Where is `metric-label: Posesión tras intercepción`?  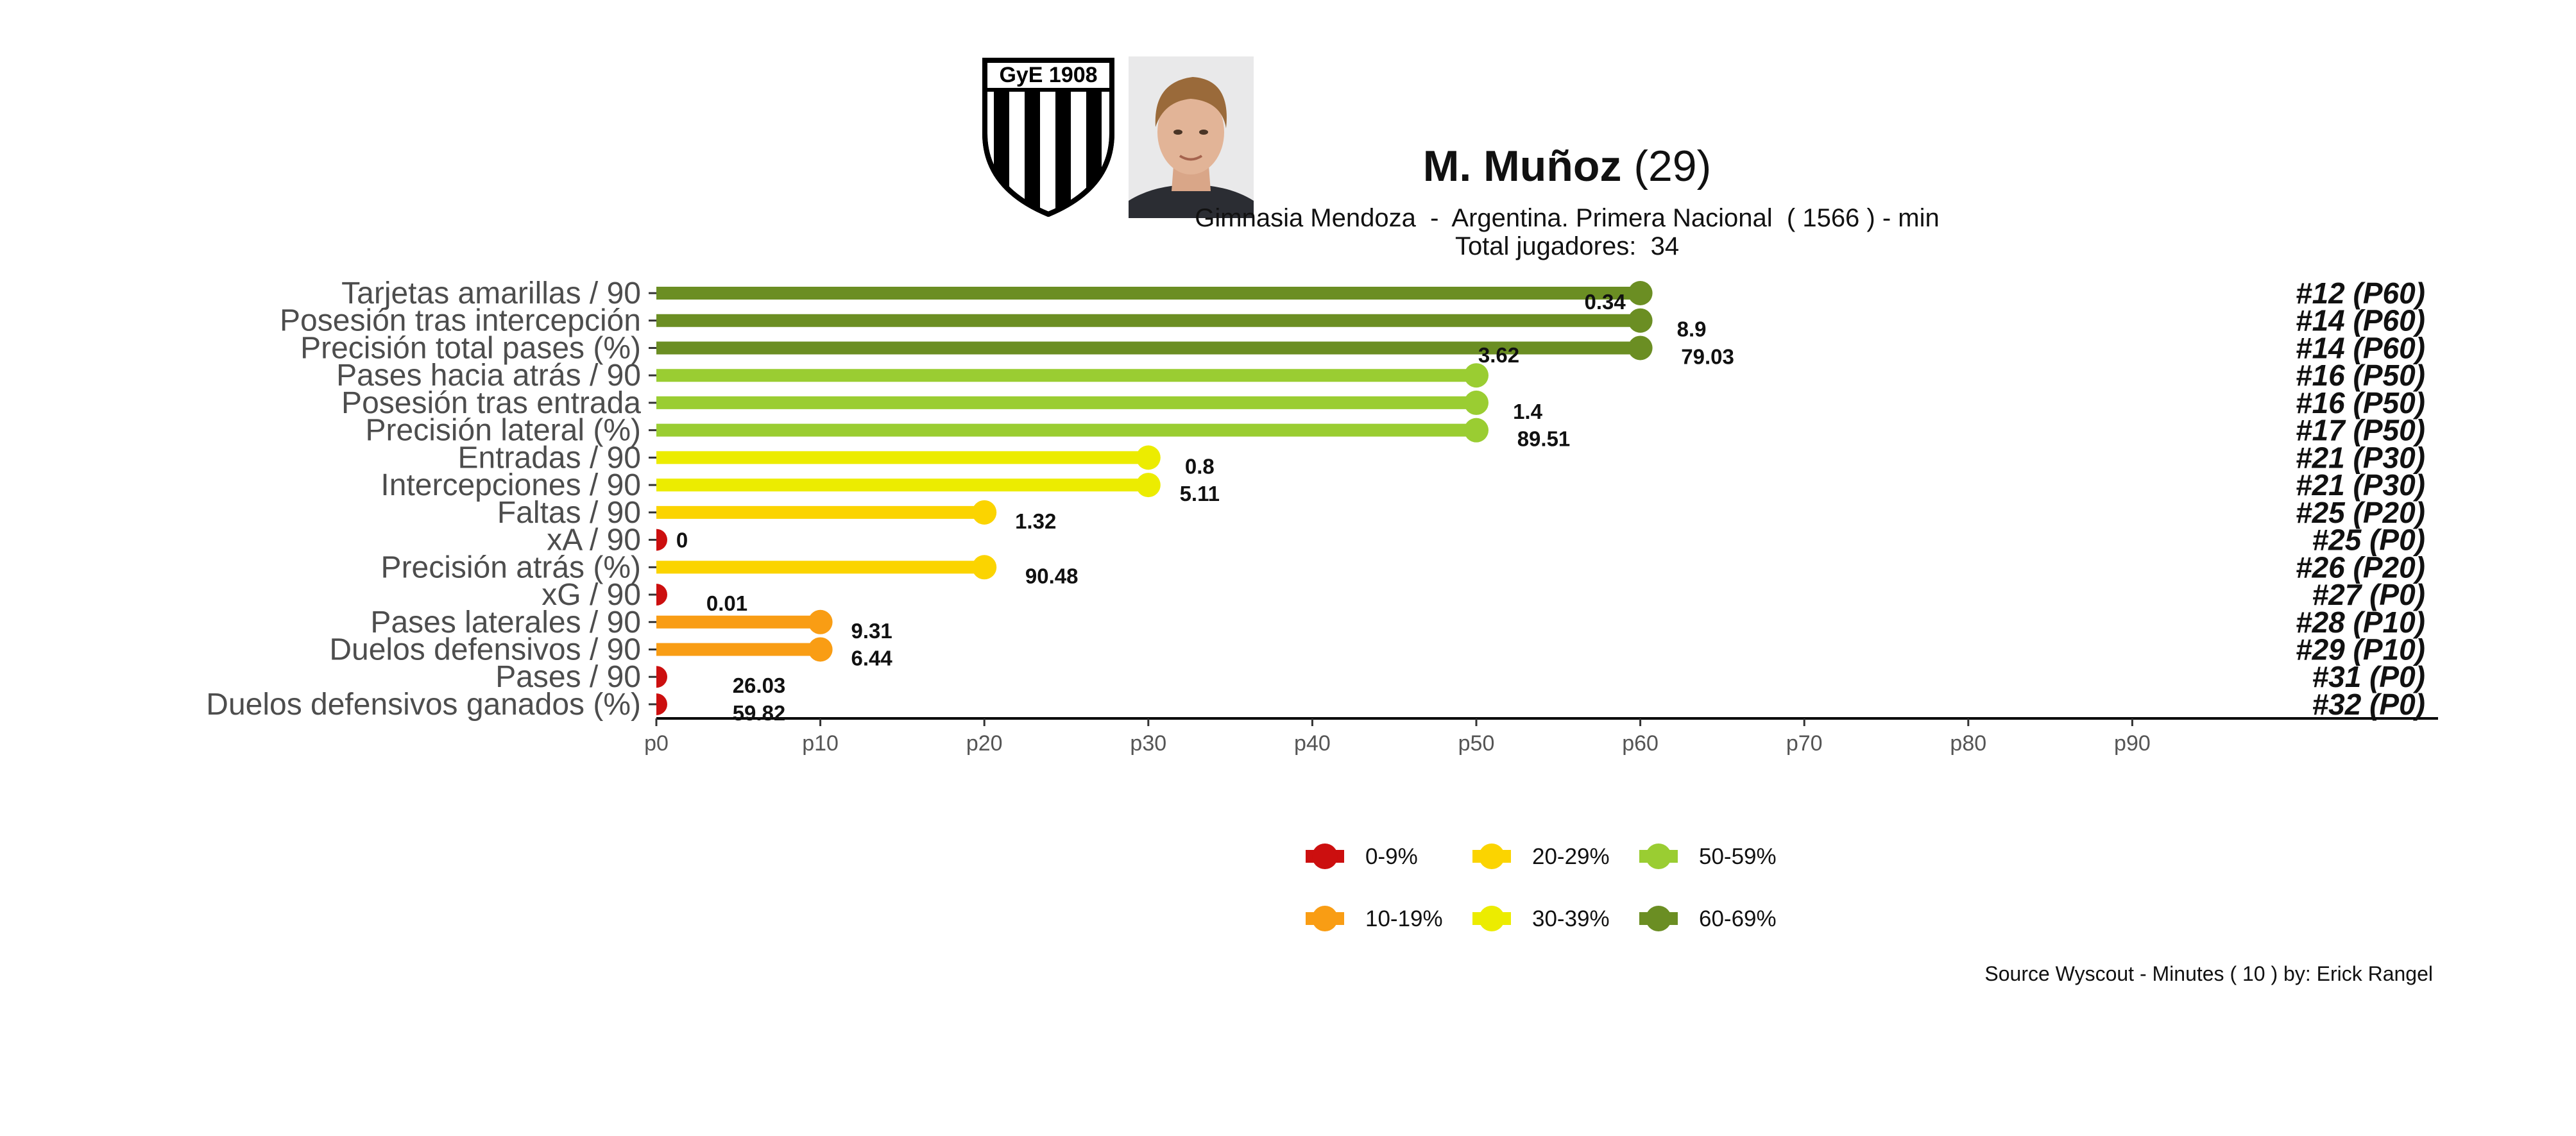 metric-label: Posesión tras intercepción is located at coordinates (461, 321).